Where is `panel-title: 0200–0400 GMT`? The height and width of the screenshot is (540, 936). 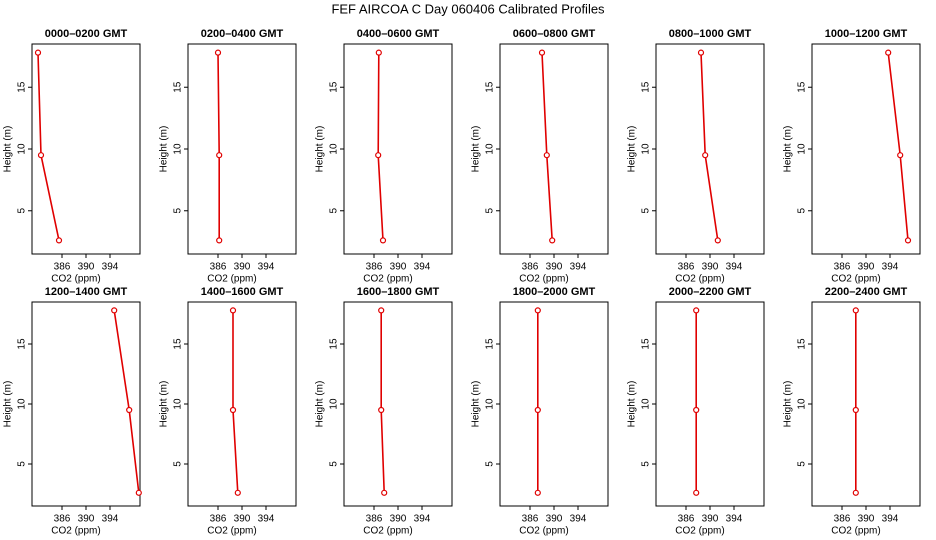
panel-title: 0200–0400 GMT is located at coordinates (242, 34).